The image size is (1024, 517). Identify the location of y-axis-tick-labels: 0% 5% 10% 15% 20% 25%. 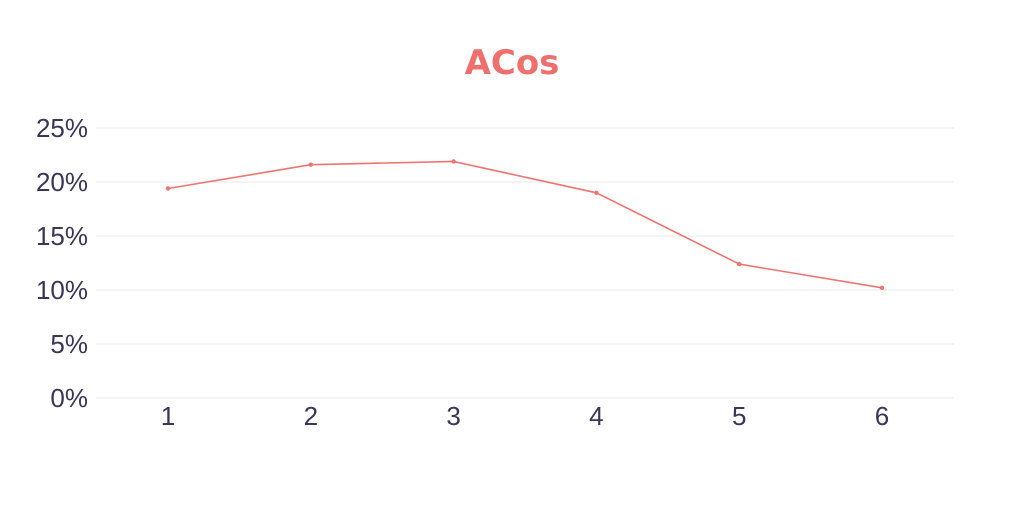
(62, 263).